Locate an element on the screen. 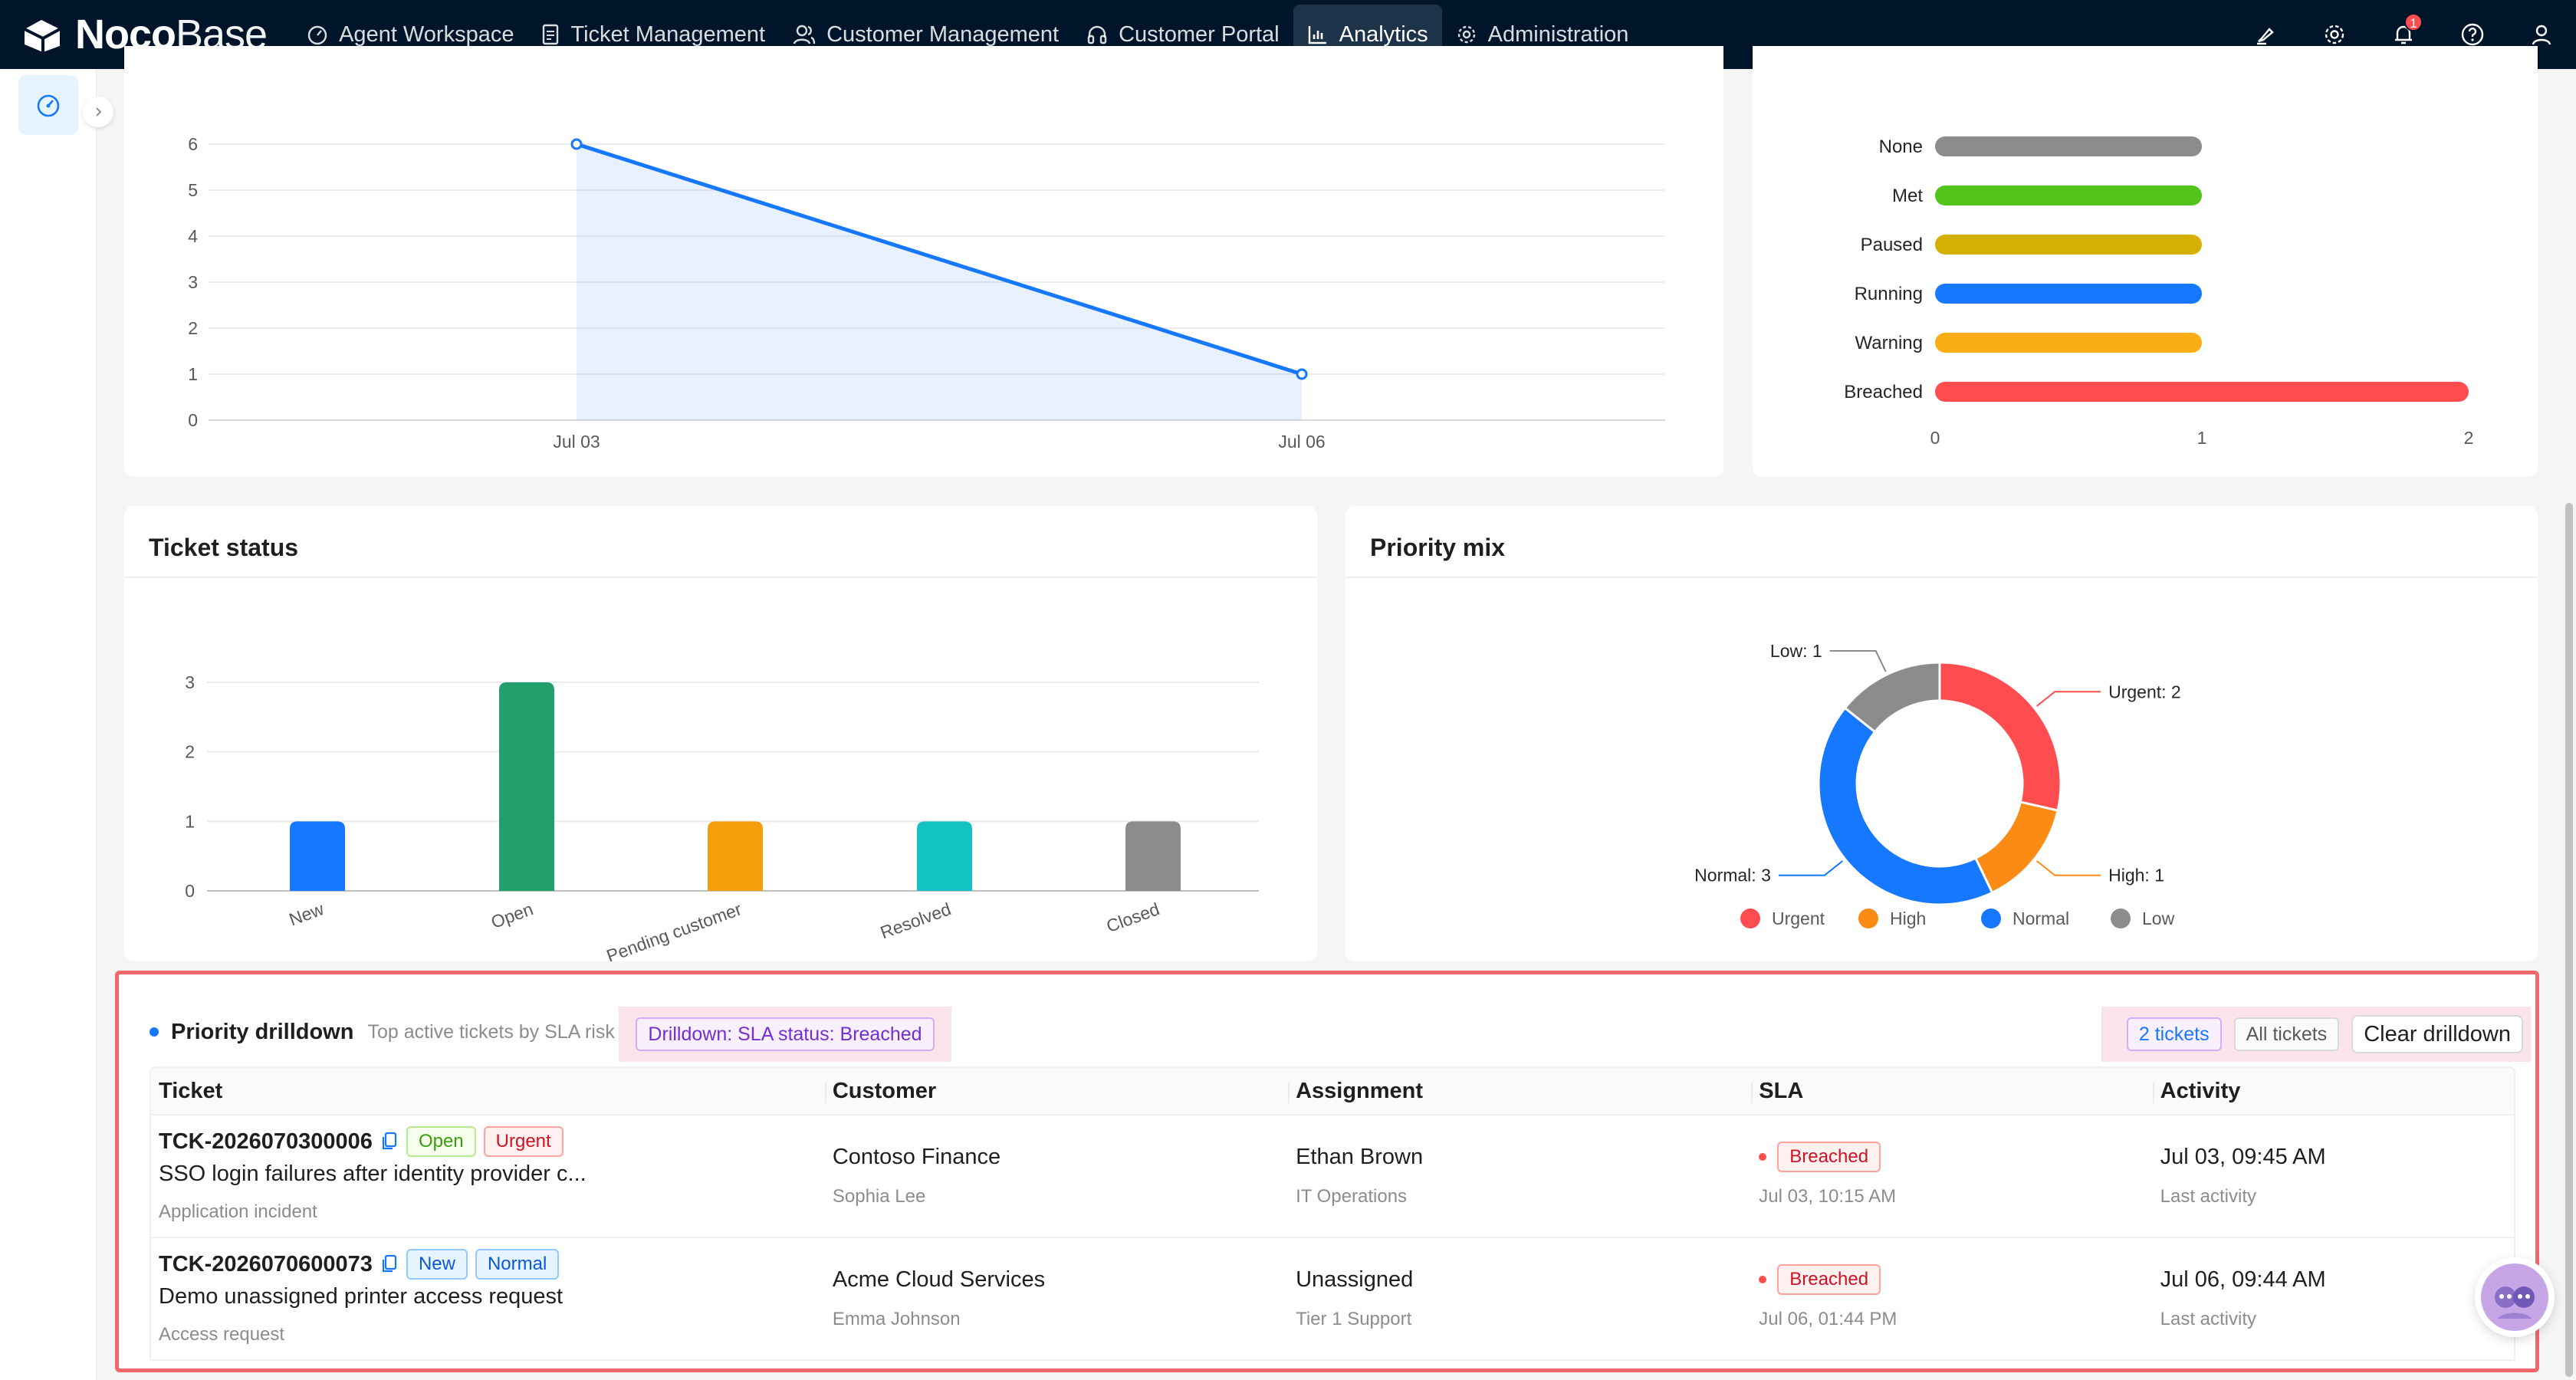 The width and height of the screenshot is (2576, 1380). chevron-right-icon is located at coordinates (99, 112).